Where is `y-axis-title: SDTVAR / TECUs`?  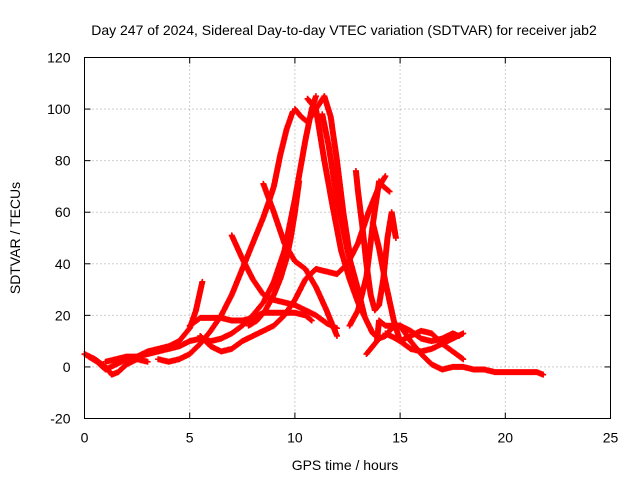
y-axis-title: SDTVAR / TECUs is located at coordinates (15, 238).